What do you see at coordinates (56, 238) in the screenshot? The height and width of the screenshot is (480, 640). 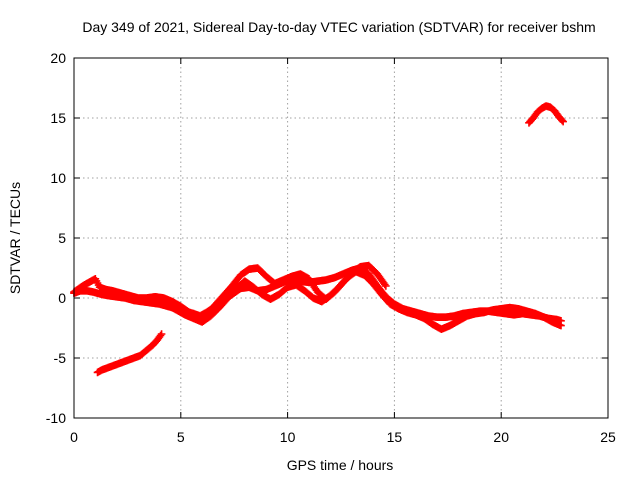 I see `y-tick-labels: -10 -5 0 5 10 15 20` at bounding box center [56, 238].